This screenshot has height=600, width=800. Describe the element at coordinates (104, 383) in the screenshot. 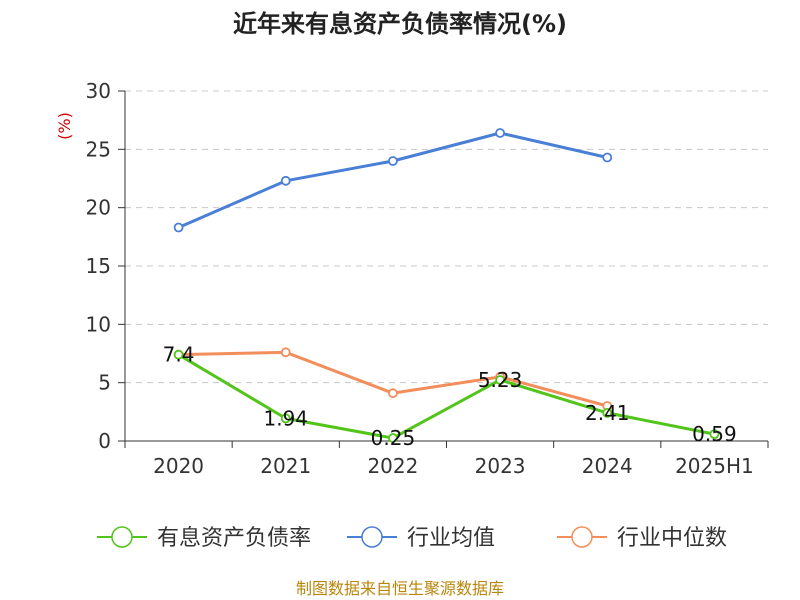

I see `y-tick-label-5: 5` at that location.